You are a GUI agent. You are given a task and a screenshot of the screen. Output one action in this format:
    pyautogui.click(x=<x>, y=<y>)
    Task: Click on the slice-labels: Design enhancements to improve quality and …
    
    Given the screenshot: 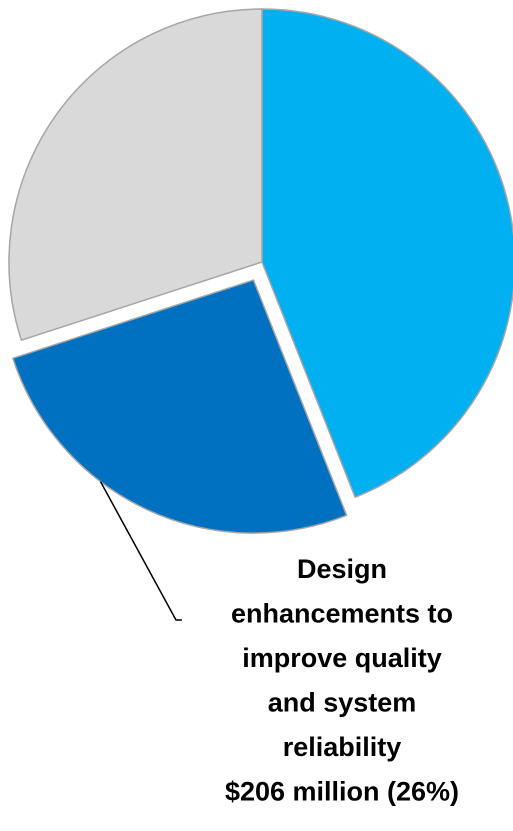 What is the action you would take?
    pyautogui.click(x=342, y=680)
    